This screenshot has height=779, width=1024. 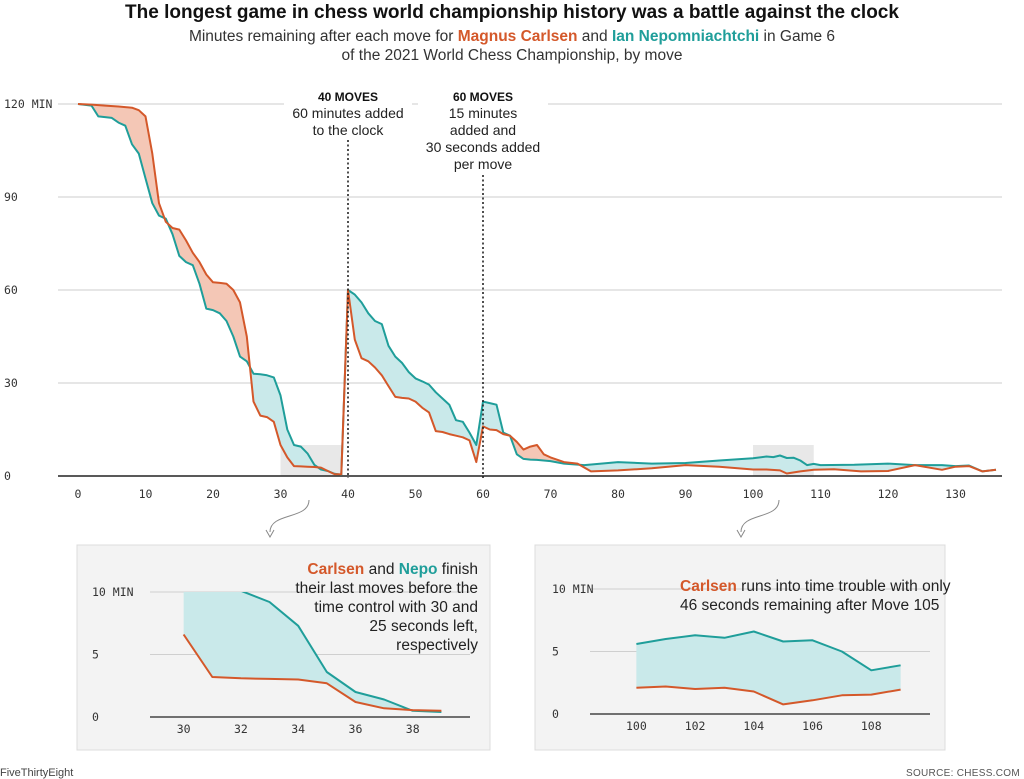 I want to click on inset1-line-carlsen, so click(x=312, y=672).